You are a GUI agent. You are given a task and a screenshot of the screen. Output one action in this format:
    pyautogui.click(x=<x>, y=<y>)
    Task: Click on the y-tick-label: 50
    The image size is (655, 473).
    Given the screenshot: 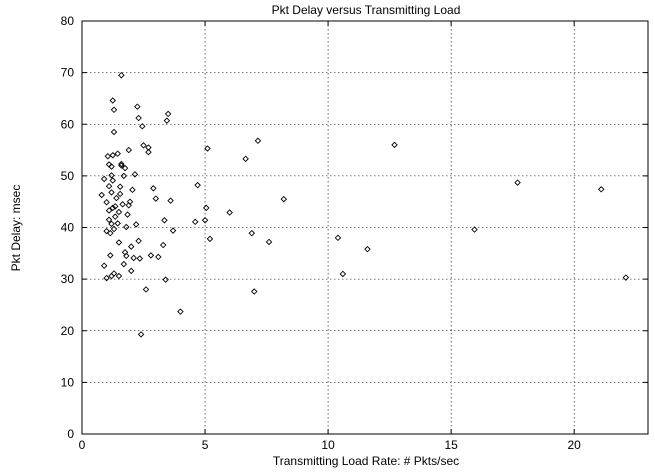 What is the action you would take?
    pyautogui.click(x=68, y=176)
    